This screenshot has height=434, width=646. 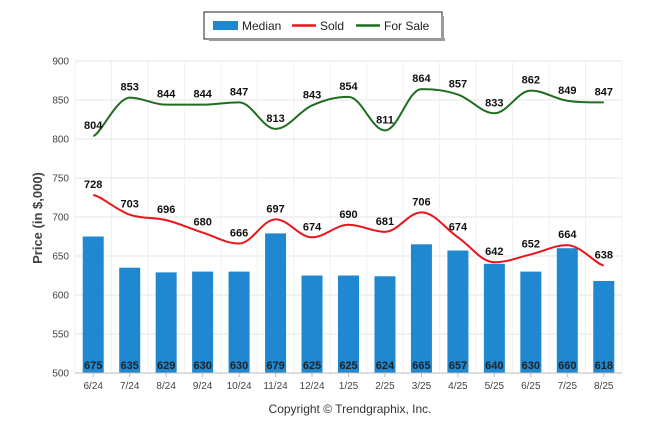 I want to click on y-tick-label: 900, so click(x=60, y=62).